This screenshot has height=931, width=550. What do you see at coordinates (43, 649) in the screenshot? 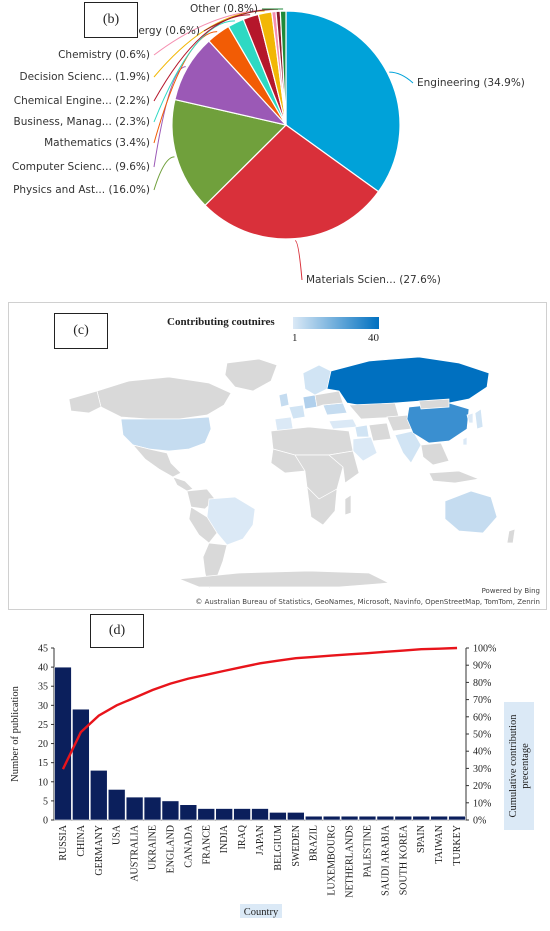
I see `y-tick-label: 45` at bounding box center [43, 649].